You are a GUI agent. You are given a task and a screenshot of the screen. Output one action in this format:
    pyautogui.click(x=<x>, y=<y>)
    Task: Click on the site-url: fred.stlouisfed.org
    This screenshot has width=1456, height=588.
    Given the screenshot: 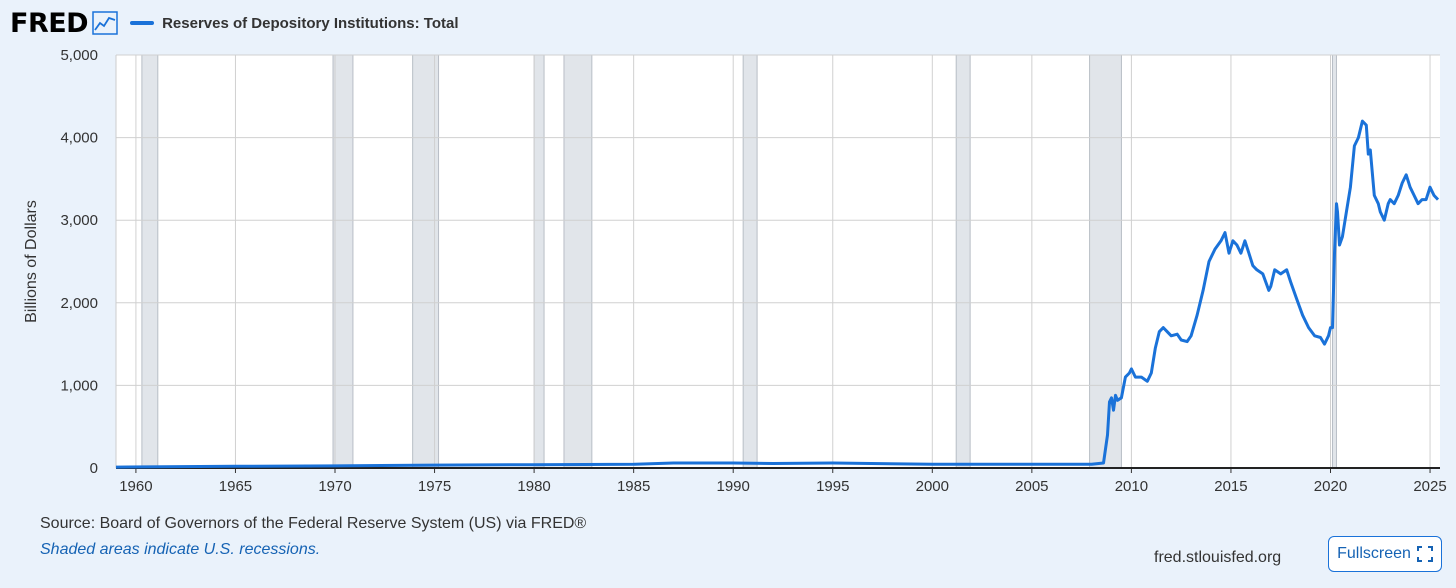 What is the action you would take?
    pyautogui.click(x=1218, y=557)
    